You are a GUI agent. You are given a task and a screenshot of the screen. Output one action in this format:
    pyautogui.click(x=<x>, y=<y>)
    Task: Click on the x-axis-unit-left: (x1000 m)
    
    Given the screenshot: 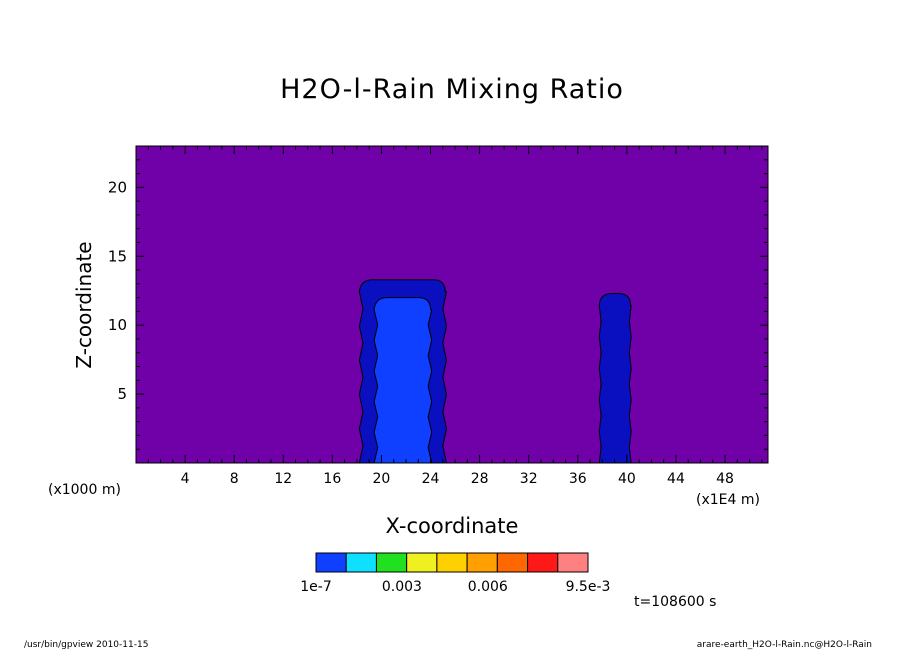 What is the action you would take?
    pyautogui.click(x=84, y=490)
    